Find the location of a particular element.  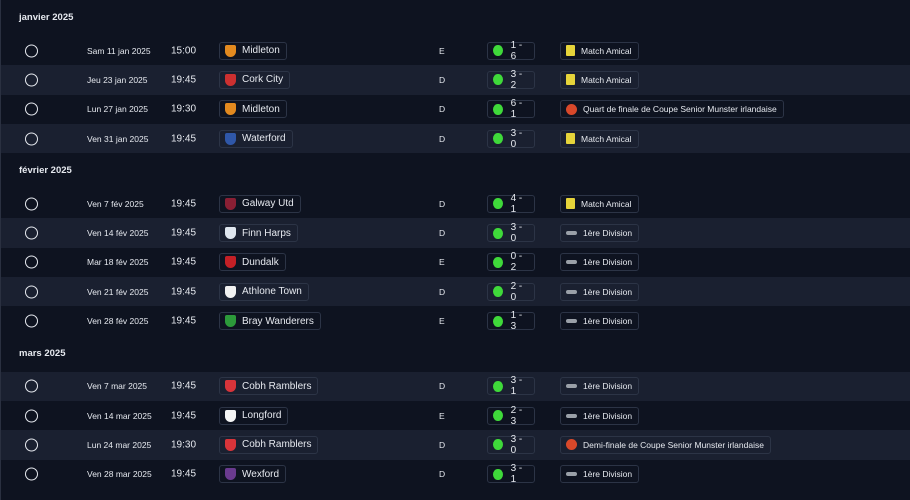

match-date: Ven 28 fév 2025 is located at coordinates (118, 321).